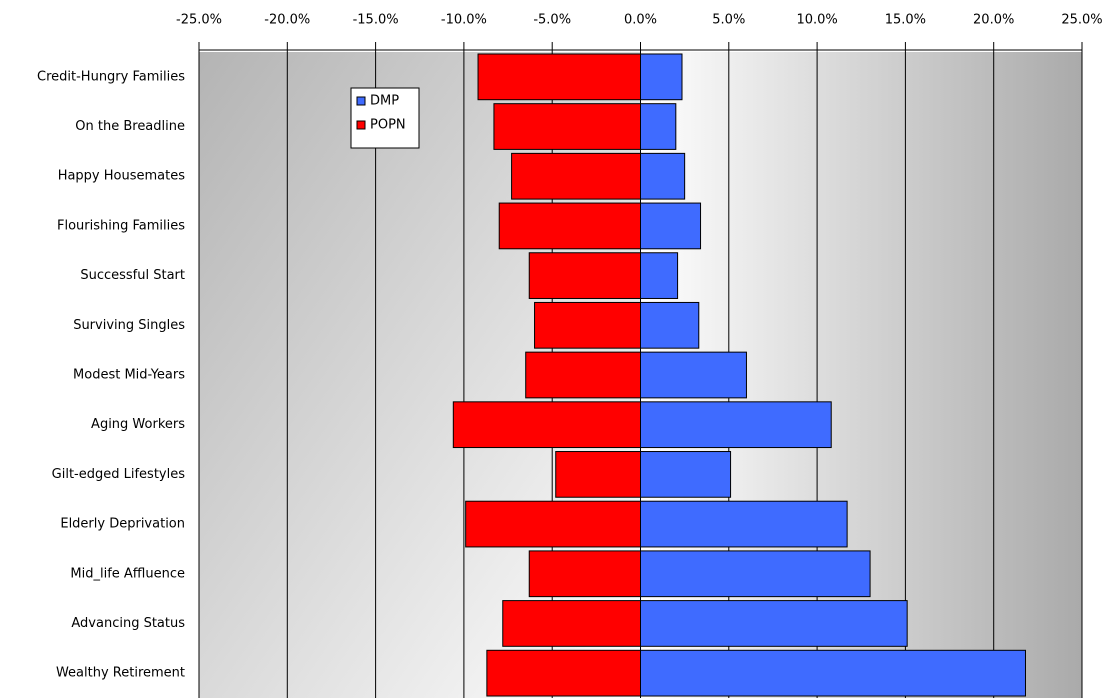 The width and height of the screenshot is (1111, 698). What do you see at coordinates (120, 673) in the screenshot?
I see `y-tick-label: Wealthy Retirement` at bounding box center [120, 673].